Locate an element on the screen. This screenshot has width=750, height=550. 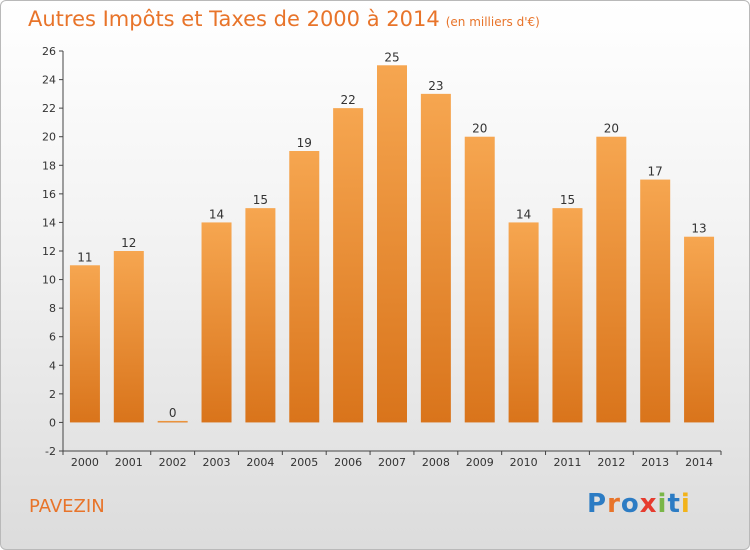
x-tick-label: 2010 is located at coordinates (524, 462).